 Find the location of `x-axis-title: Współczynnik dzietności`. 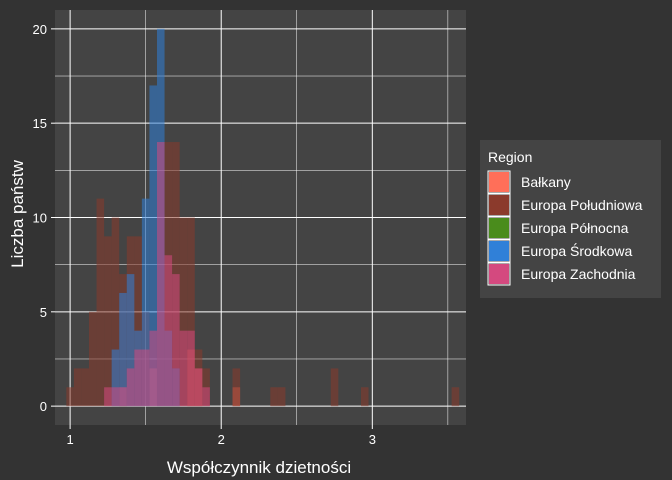

x-axis-title: Współczynnik dzietności is located at coordinates (259, 467).